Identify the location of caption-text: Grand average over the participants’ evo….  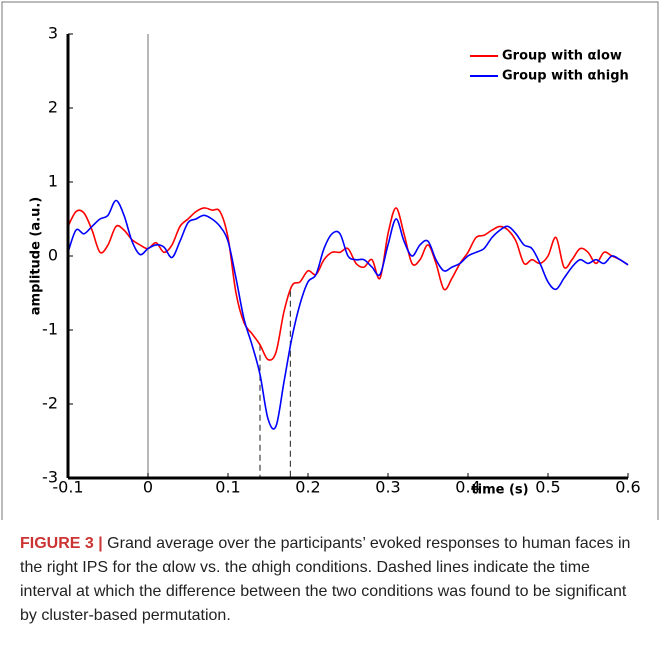
(325, 579).